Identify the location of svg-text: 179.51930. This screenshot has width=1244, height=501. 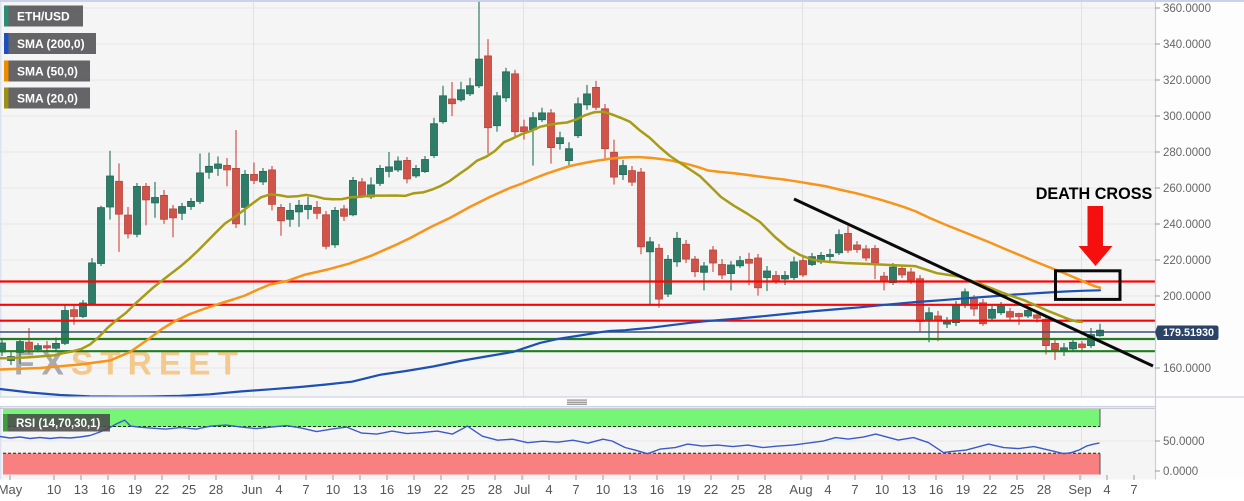
(1188, 333).